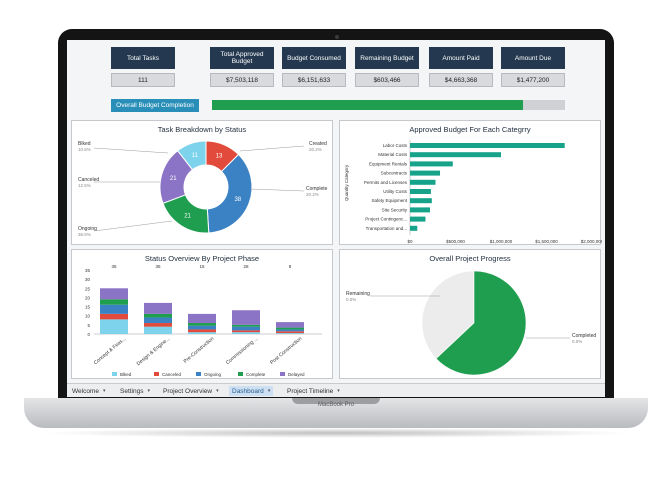  What do you see at coordinates (584, 336) in the screenshot?
I see `label-completed-text: Completed` at bounding box center [584, 336].